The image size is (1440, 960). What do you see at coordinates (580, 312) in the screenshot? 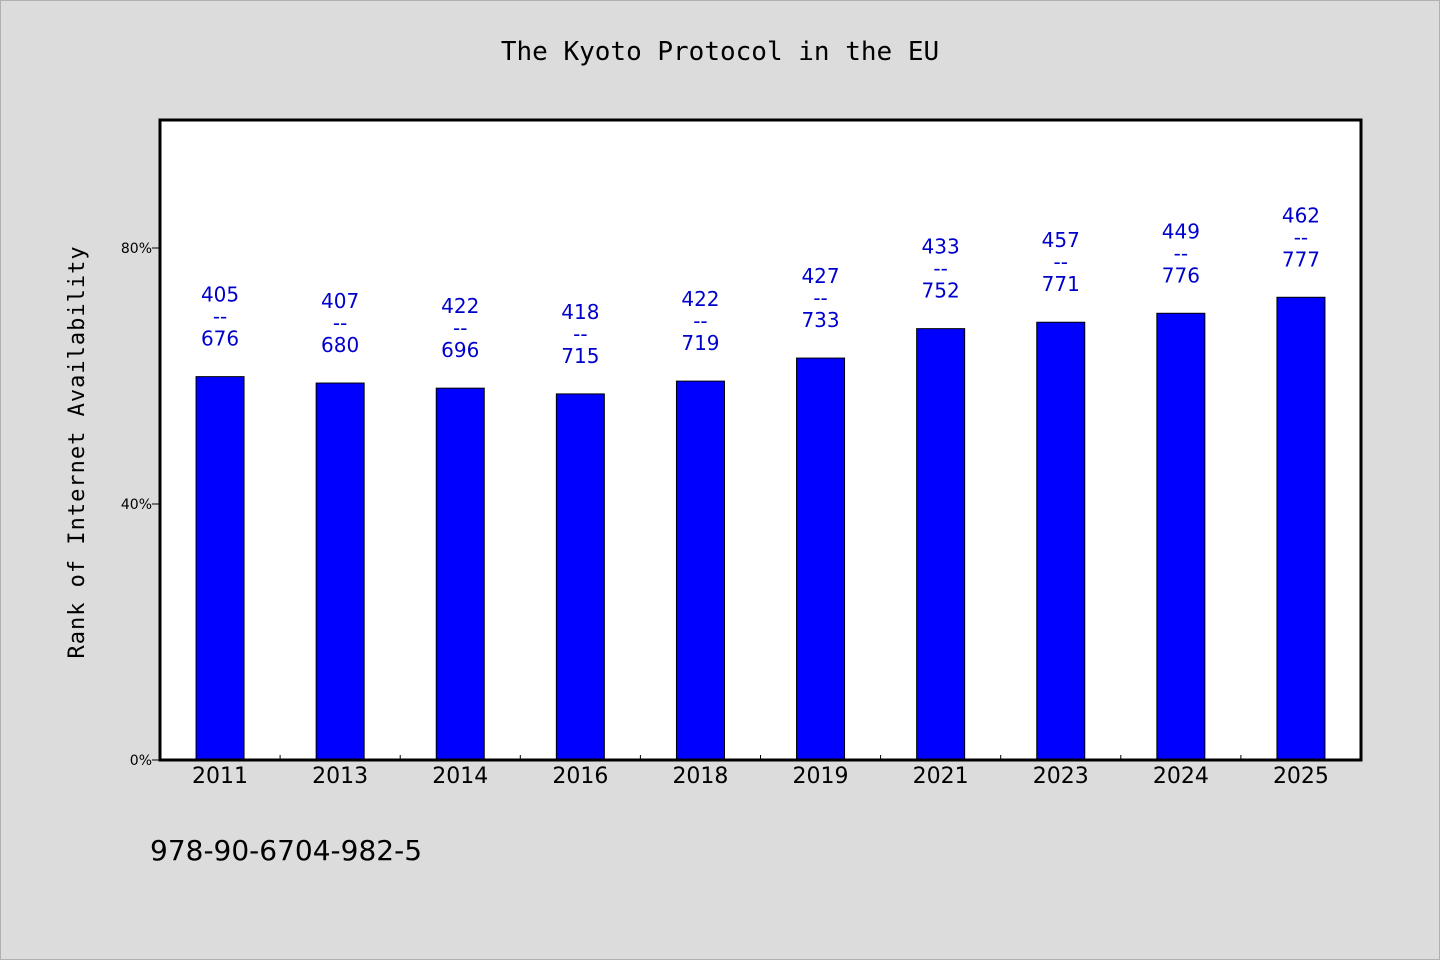
I see `data-label-2016-top: 418` at bounding box center [580, 312].